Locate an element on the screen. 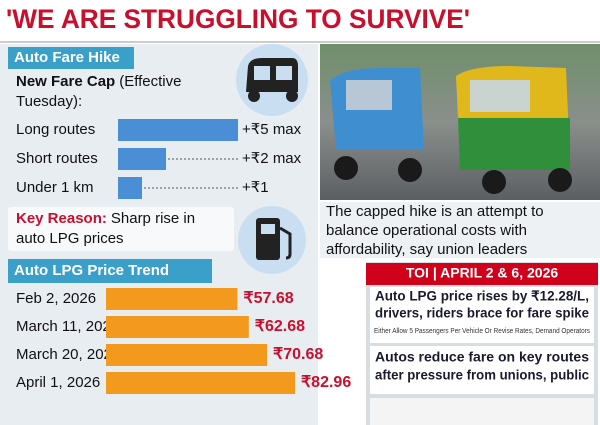 The height and width of the screenshot is (425, 600). value-label: +₹5 max is located at coordinates (272, 129).